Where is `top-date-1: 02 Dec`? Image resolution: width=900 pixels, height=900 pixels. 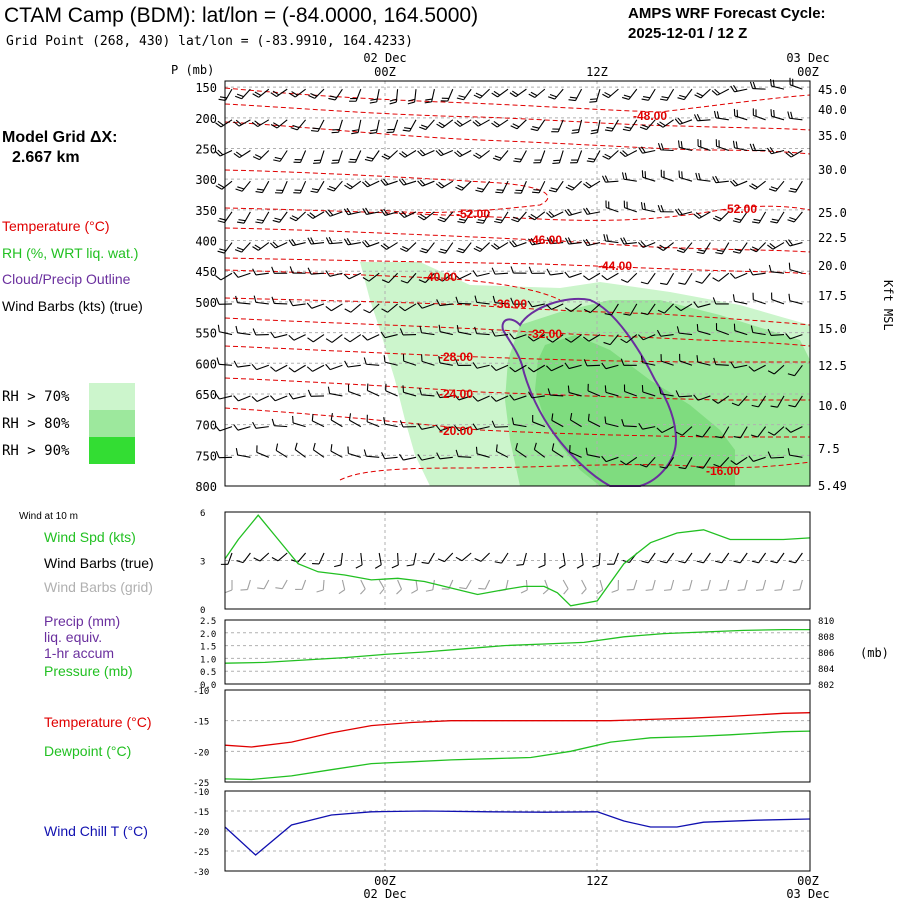 top-date-1: 02 Dec is located at coordinates (384, 58).